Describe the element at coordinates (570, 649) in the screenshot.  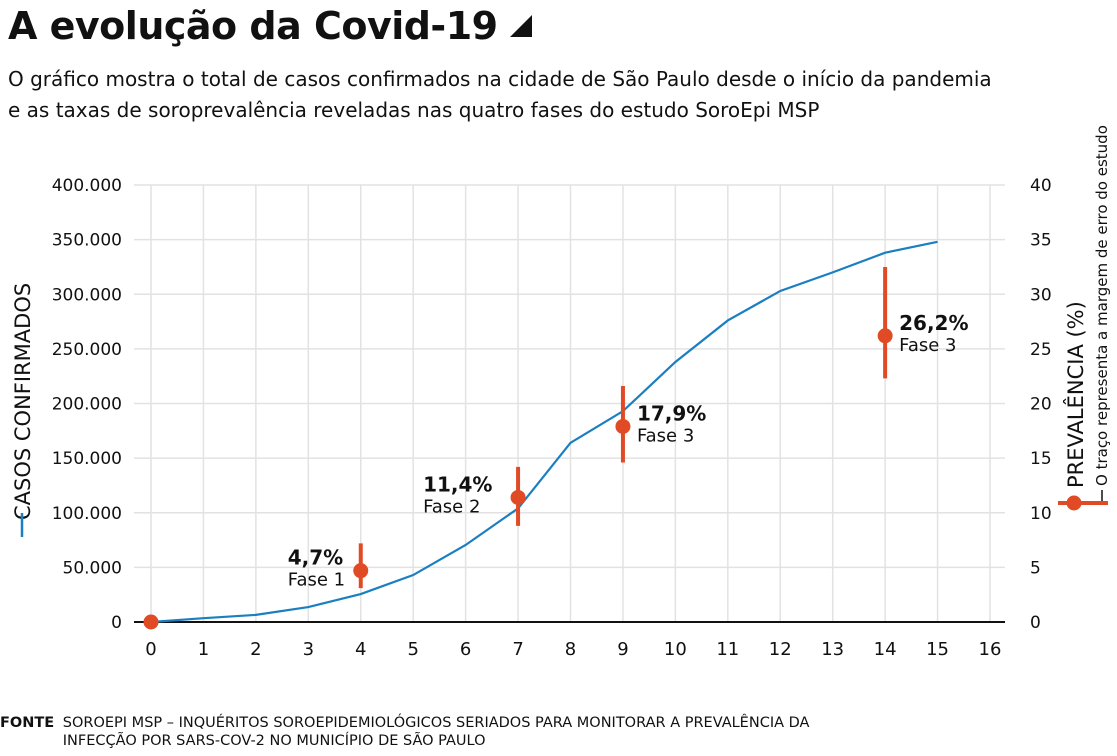
I see `x-tick-label: 8` at that location.